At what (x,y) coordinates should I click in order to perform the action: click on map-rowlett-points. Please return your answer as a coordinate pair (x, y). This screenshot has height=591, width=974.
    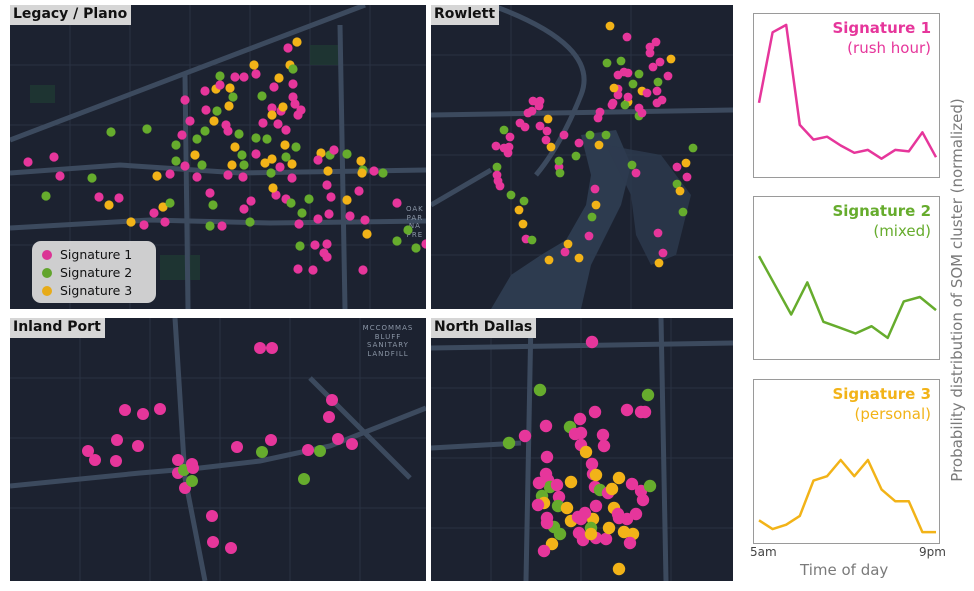
    Looking at the image, I should click on (594, 144).